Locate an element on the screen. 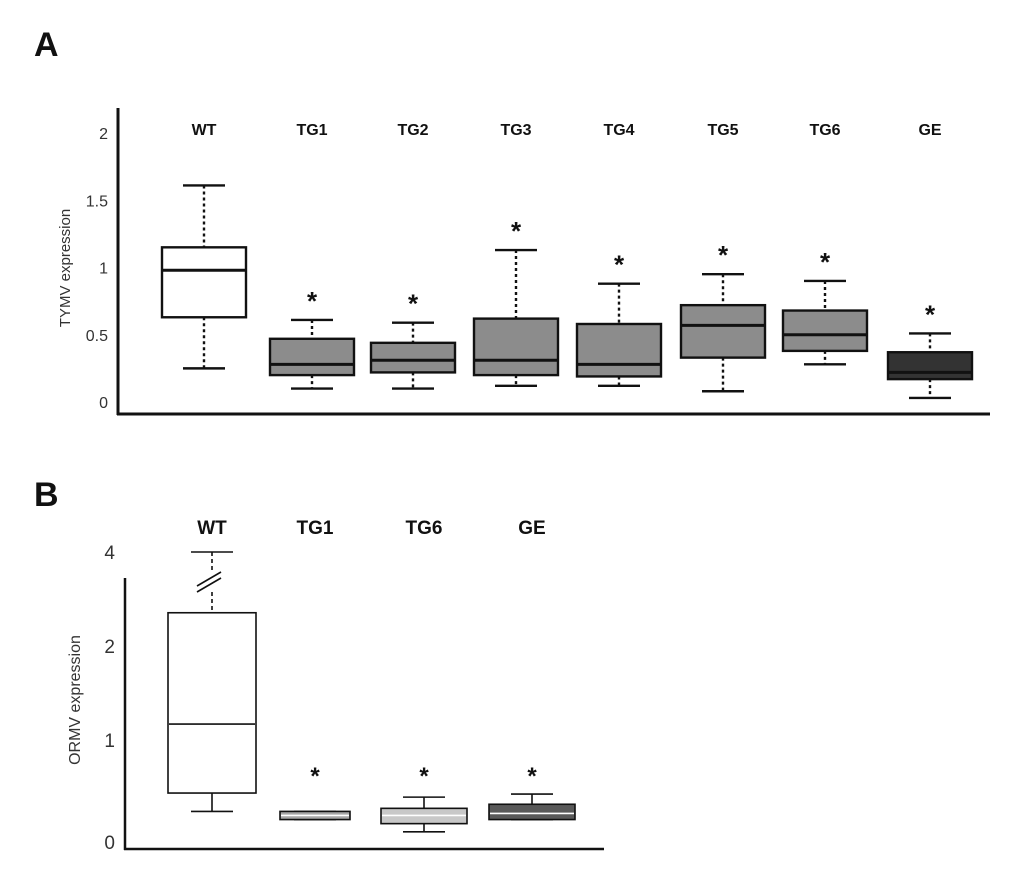 The image size is (1024, 873). y-tick-label: 1.5 is located at coordinates (97, 201).